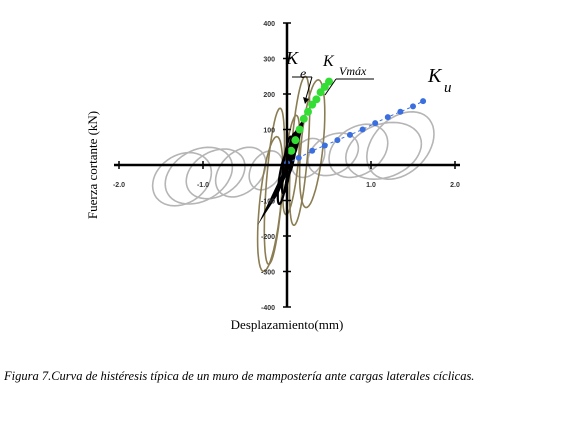  I want to click on stiffness-annotation-0: K, so click(292, 58).